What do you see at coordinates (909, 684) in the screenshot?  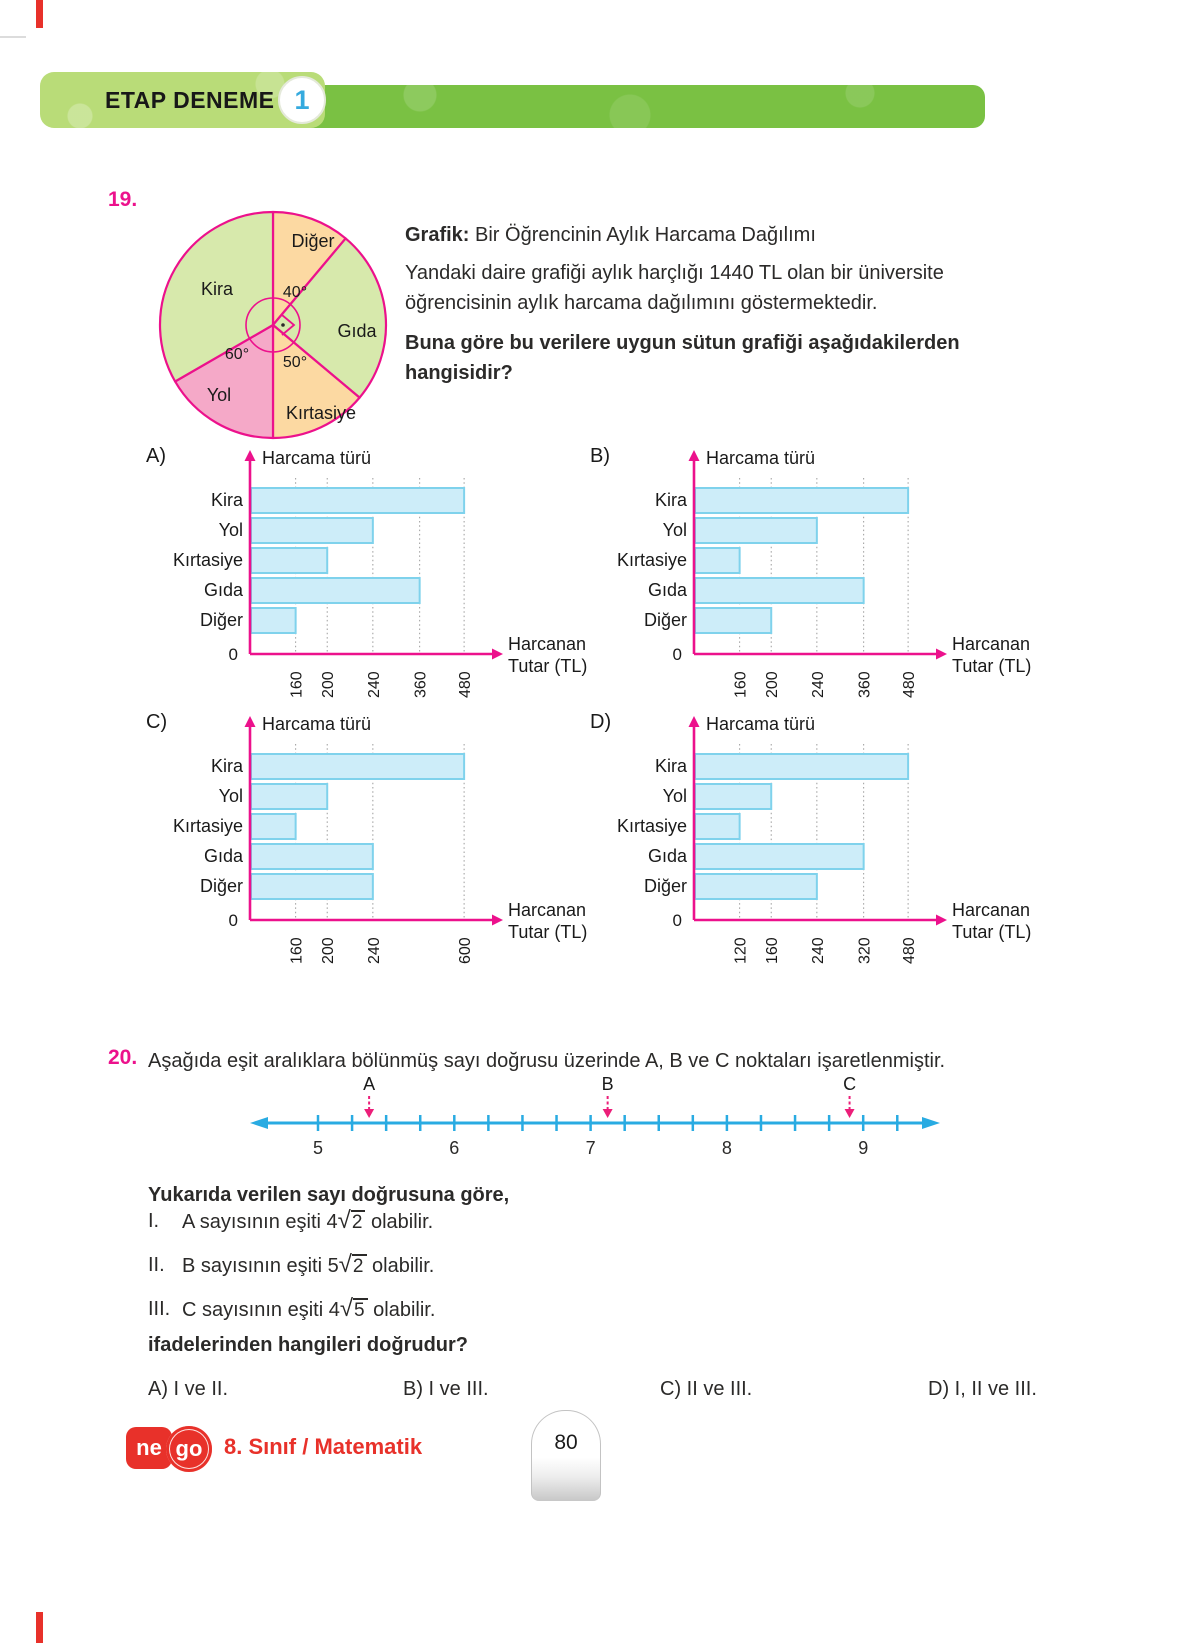 I see `x-tick-label: 480` at bounding box center [909, 684].